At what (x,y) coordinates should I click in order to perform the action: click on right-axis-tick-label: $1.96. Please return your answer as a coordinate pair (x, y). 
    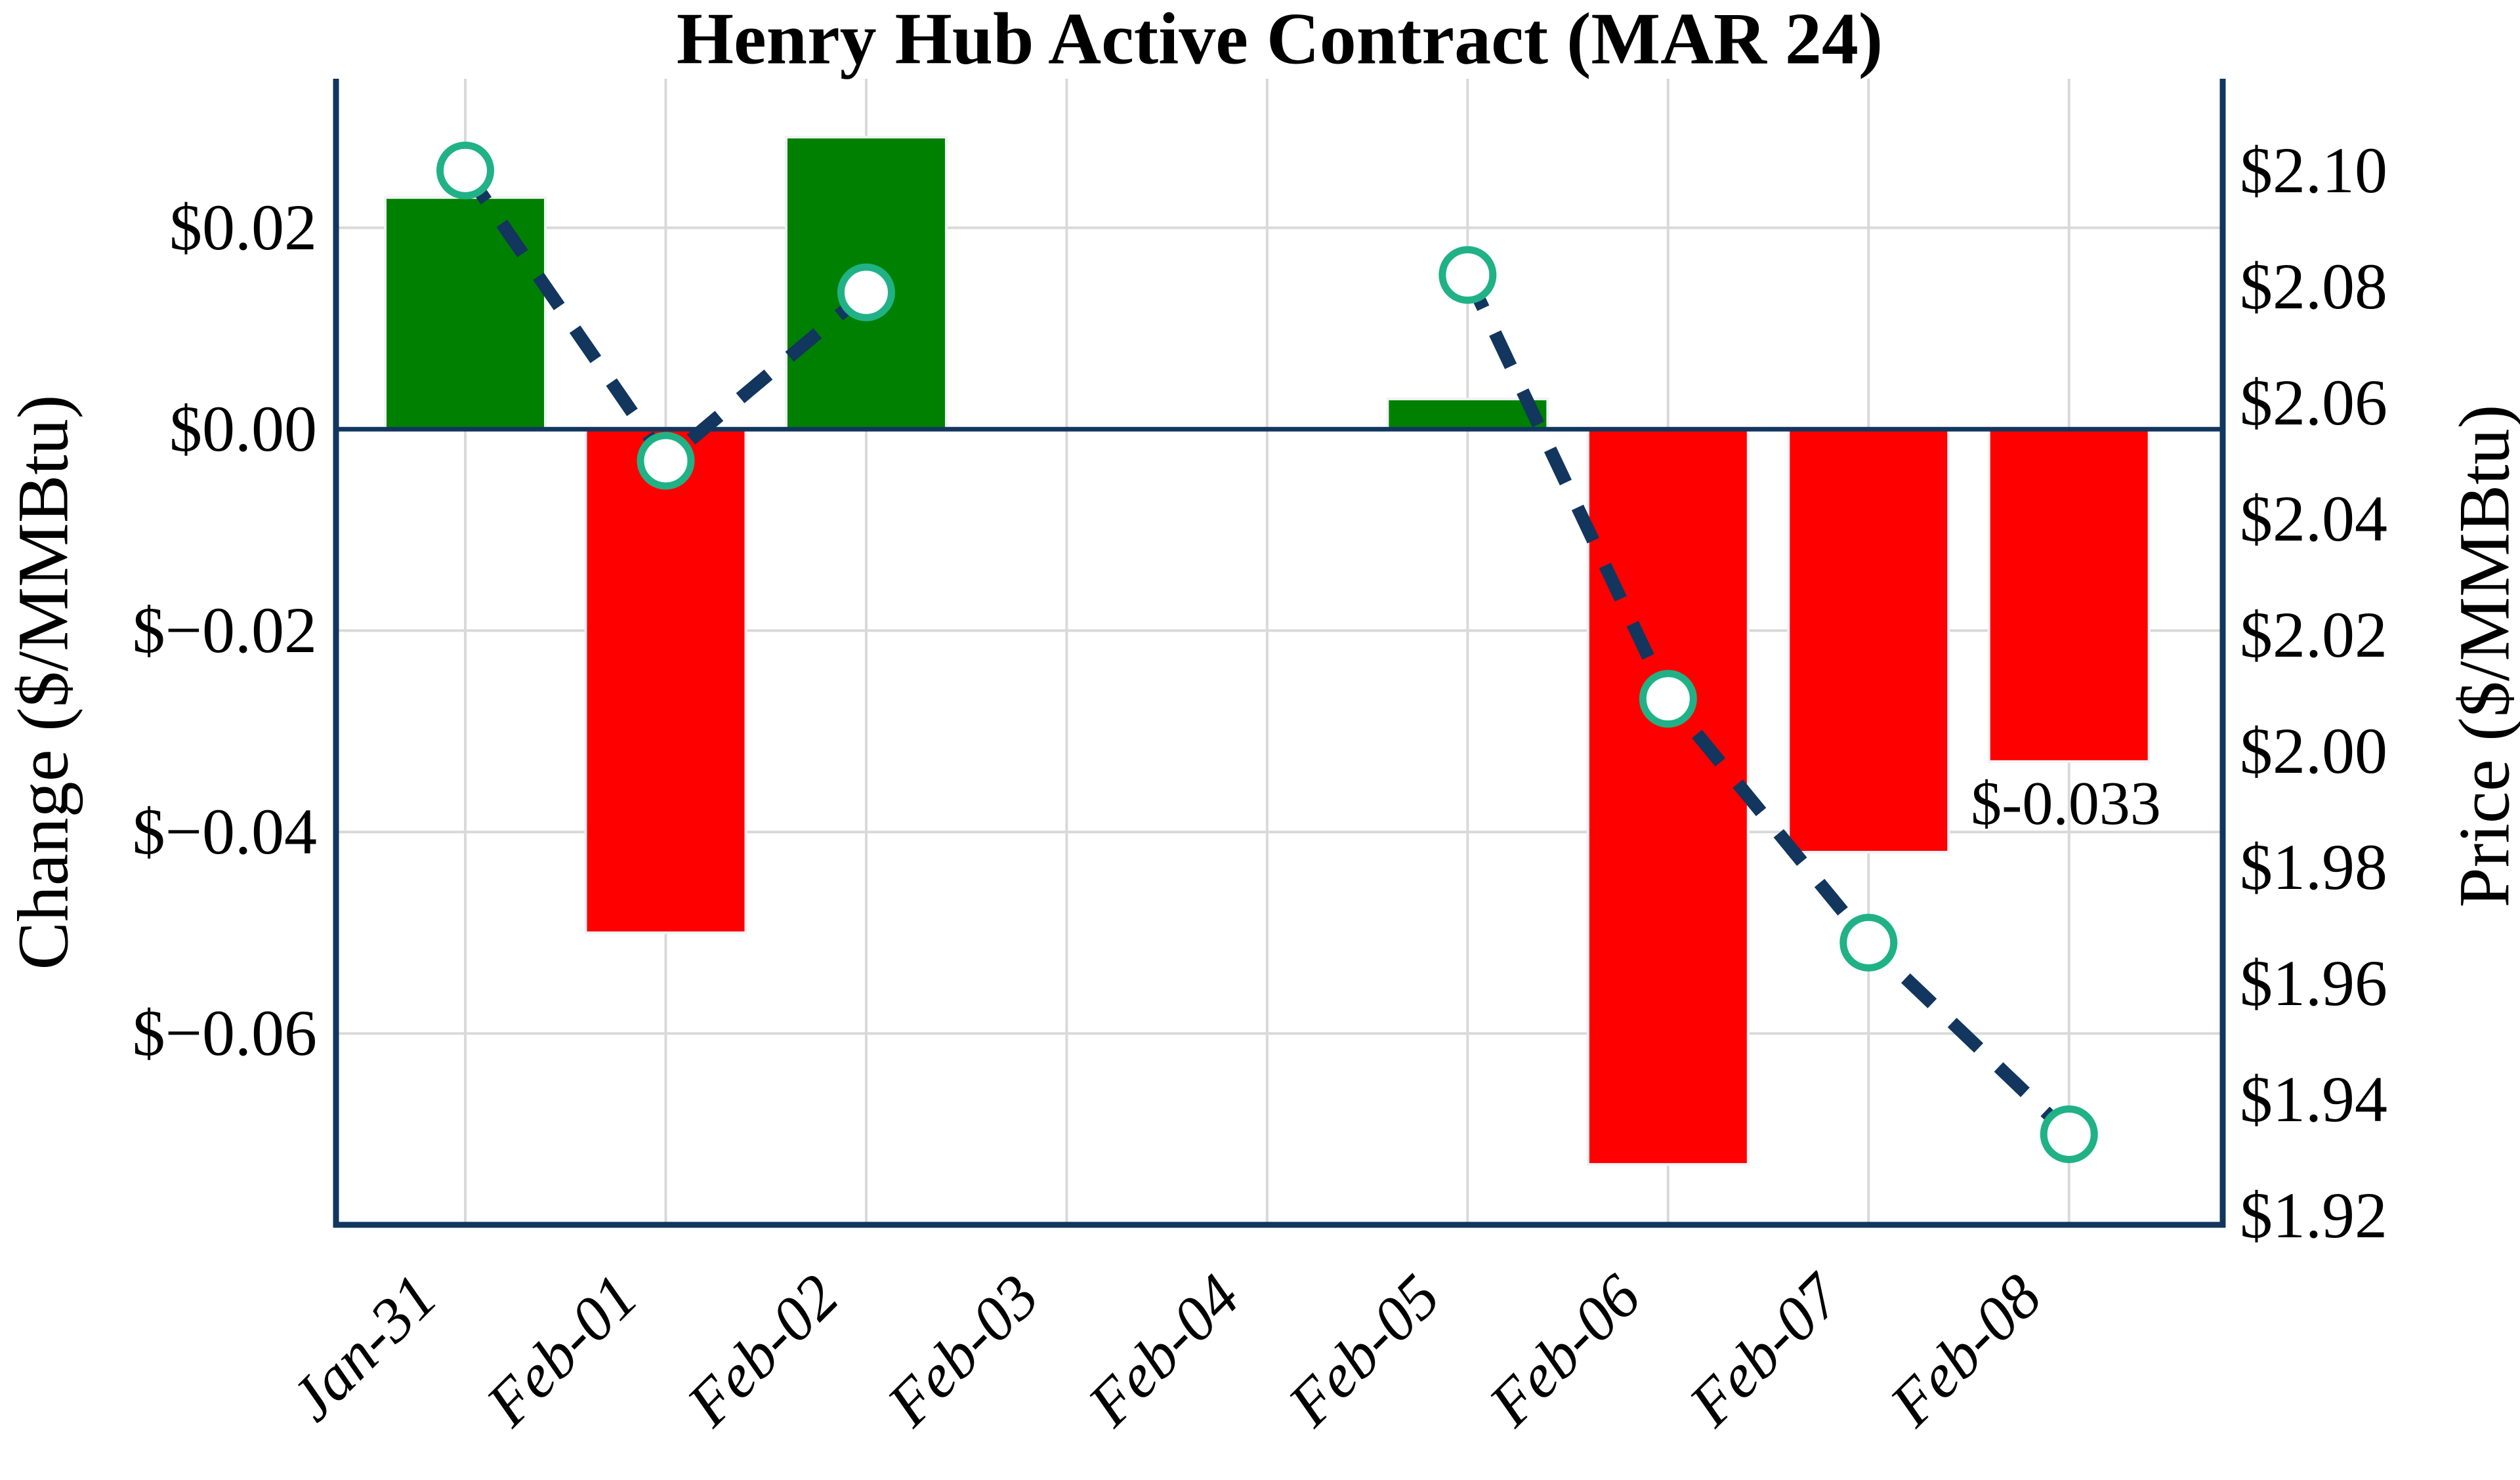
    Looking at the image, I should click on (2313, 982).